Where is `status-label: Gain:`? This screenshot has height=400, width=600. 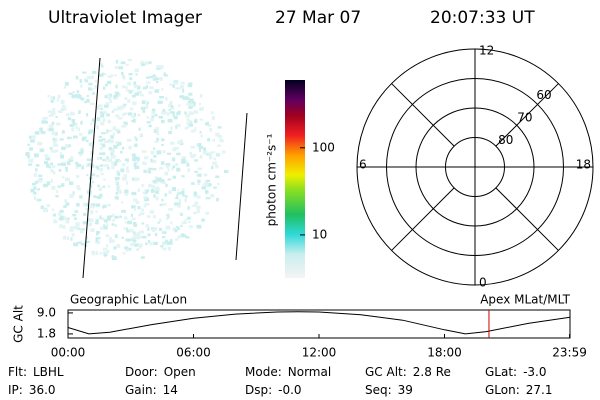 status-label: Gain: is located at coordinates (141, 390).